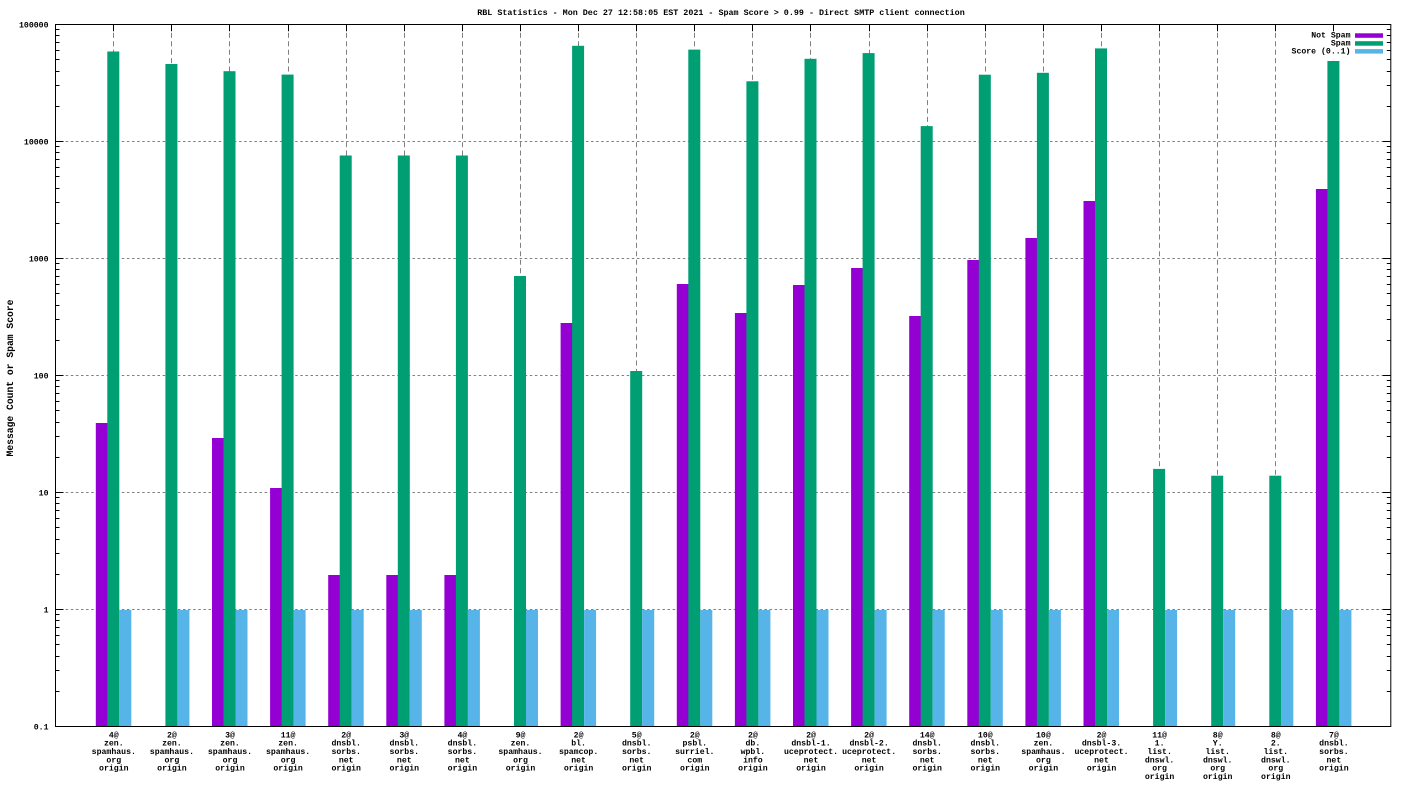 Image resolution: width=1408 pixels, height=792 pixels. What do you see at coordinates (34, 25) in the screenshot?
I see `svg-text: 100000` at bounding box center [34, 25].